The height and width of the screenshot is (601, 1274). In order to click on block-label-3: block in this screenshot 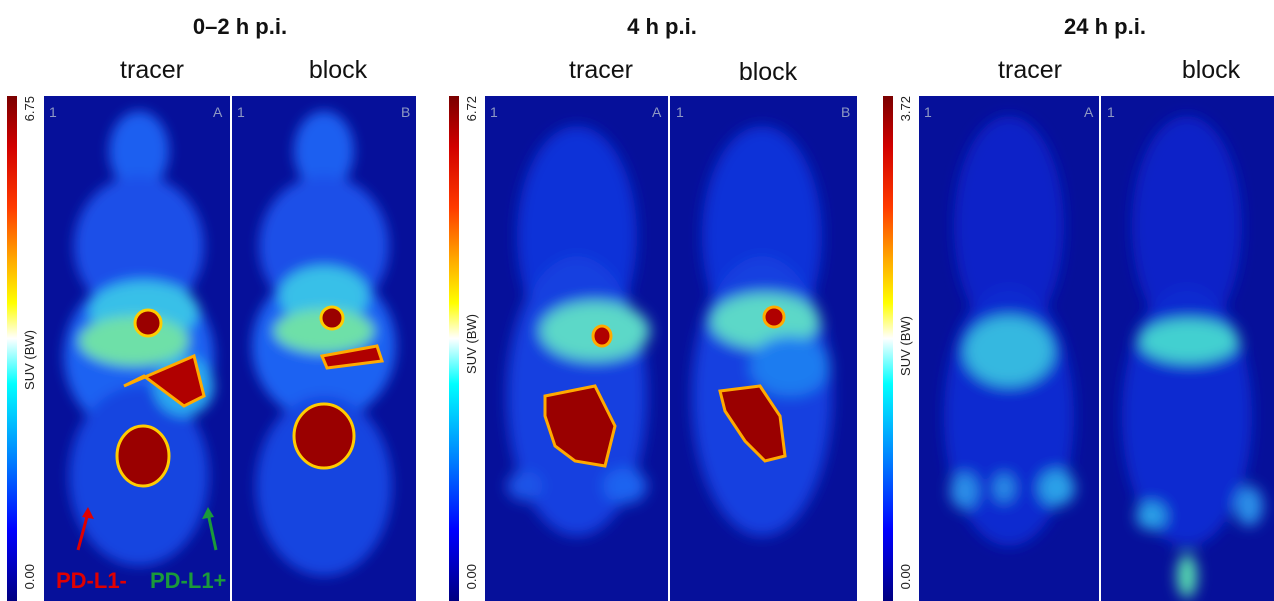, I will do `click(1211, 70)`.